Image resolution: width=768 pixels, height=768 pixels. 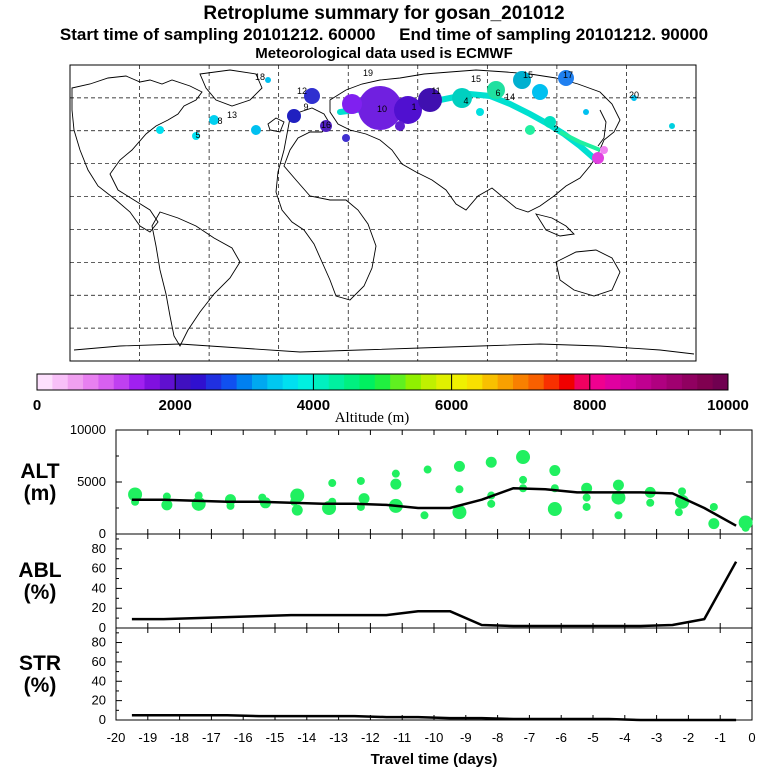 I want to click on cluster-label: 19, so click(x=368, y=73).